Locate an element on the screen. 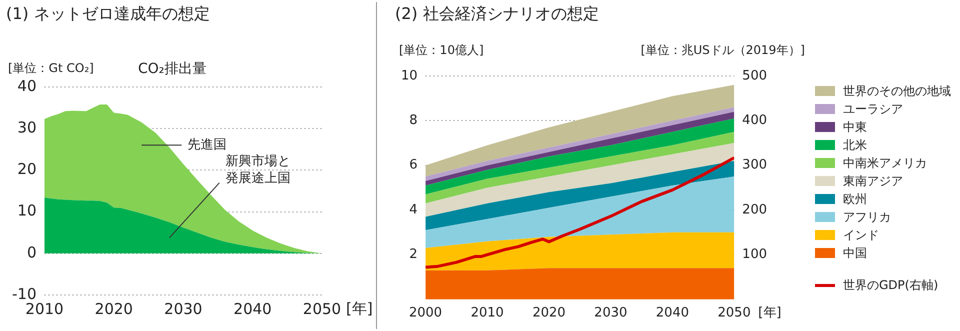  y-tick-label: 20 is located at coordinates (26, 169).